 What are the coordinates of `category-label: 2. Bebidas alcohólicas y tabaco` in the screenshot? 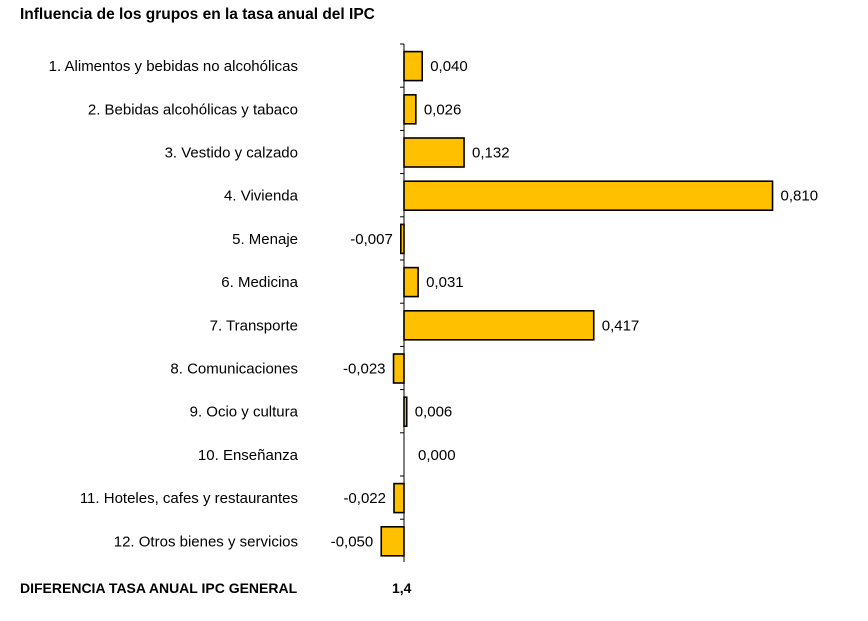 It's located at (193, 109).